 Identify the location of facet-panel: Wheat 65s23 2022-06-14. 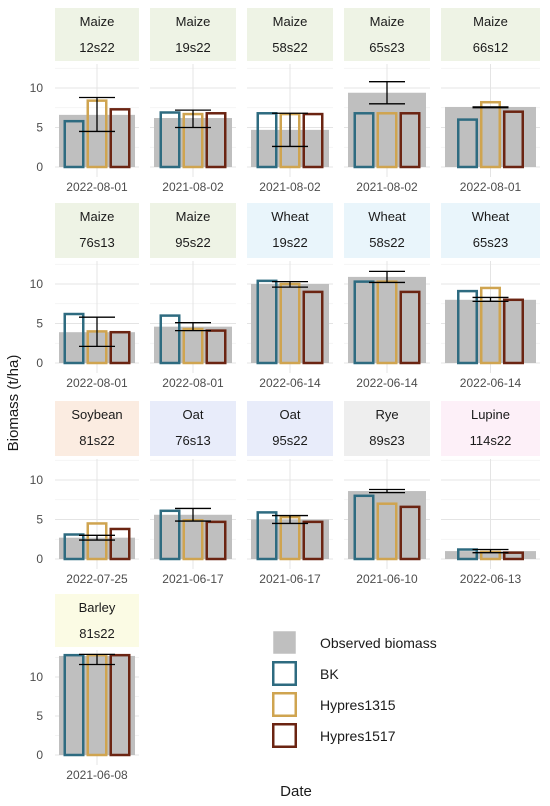
(490, 296).